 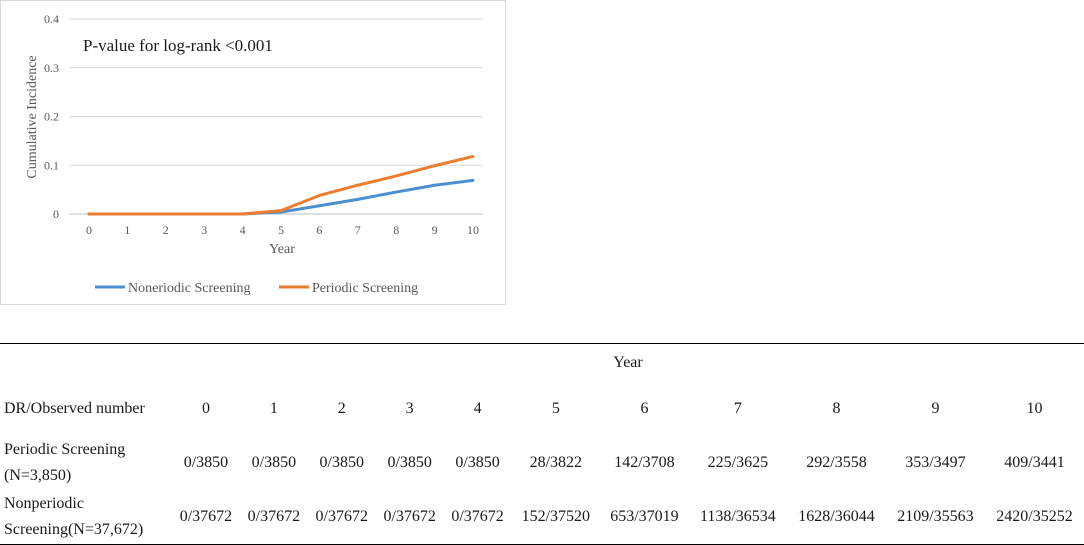 What do you see at coordinates (409, 408) in the screenshot?
I see `year-col-header: 3` at bounding box center [409, 408].